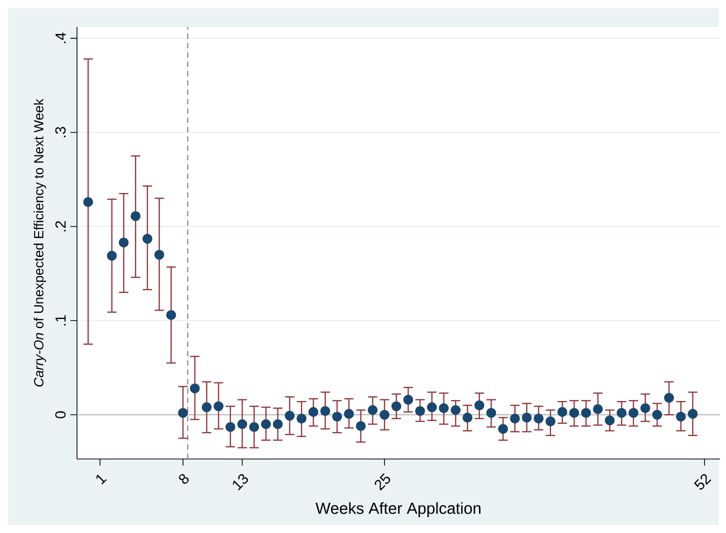 Image resolution: width=726 pixels, height=533 pixels. What do you see at coordinates (398, 510) in the screenshot?
I see `x-axis-title: Weeks After Applcation` at bounding box center [398, 510].